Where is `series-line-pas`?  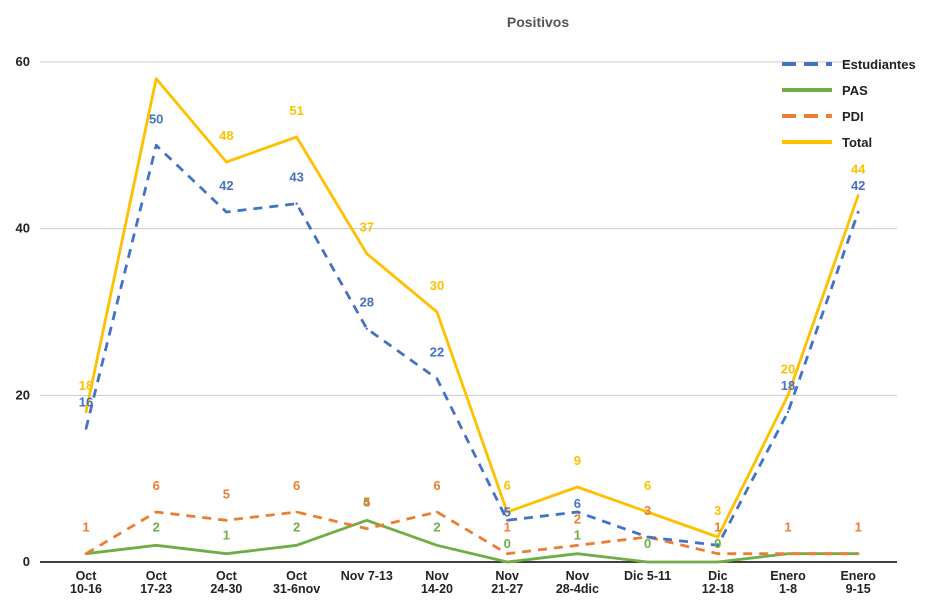
series-line-pas is located at coordinates (472, 541).